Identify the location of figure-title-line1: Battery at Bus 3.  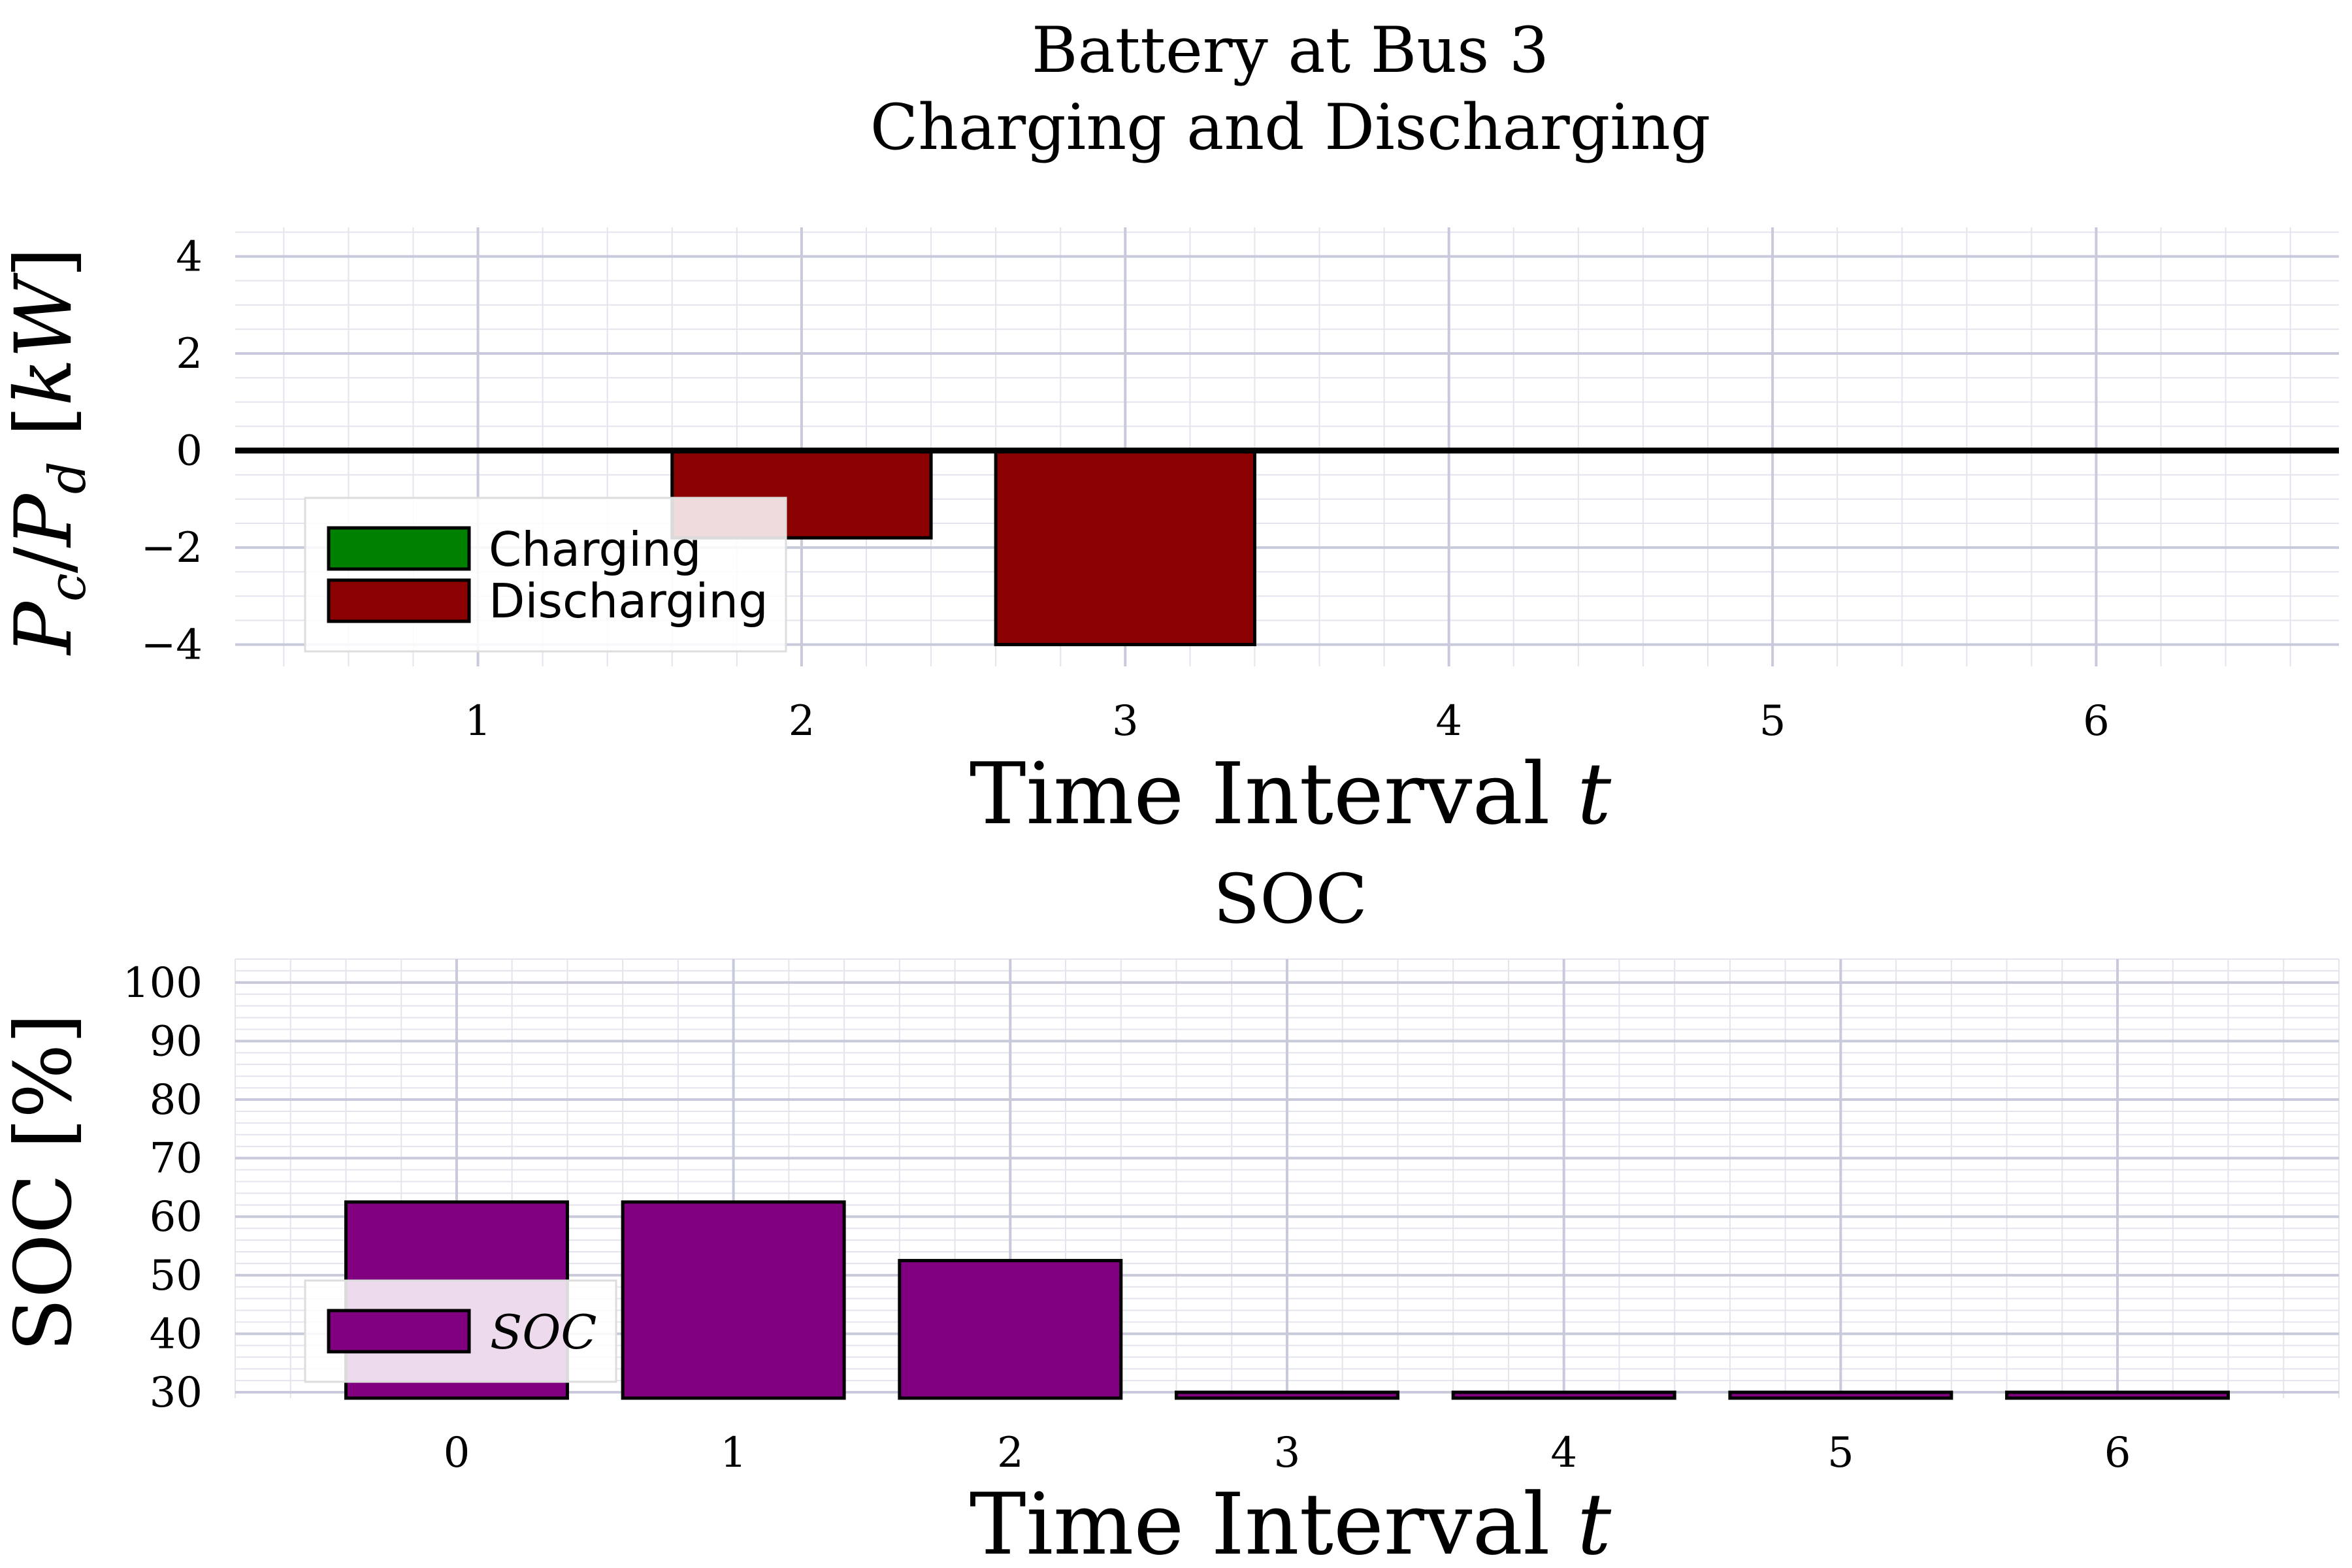
(1290, 50).